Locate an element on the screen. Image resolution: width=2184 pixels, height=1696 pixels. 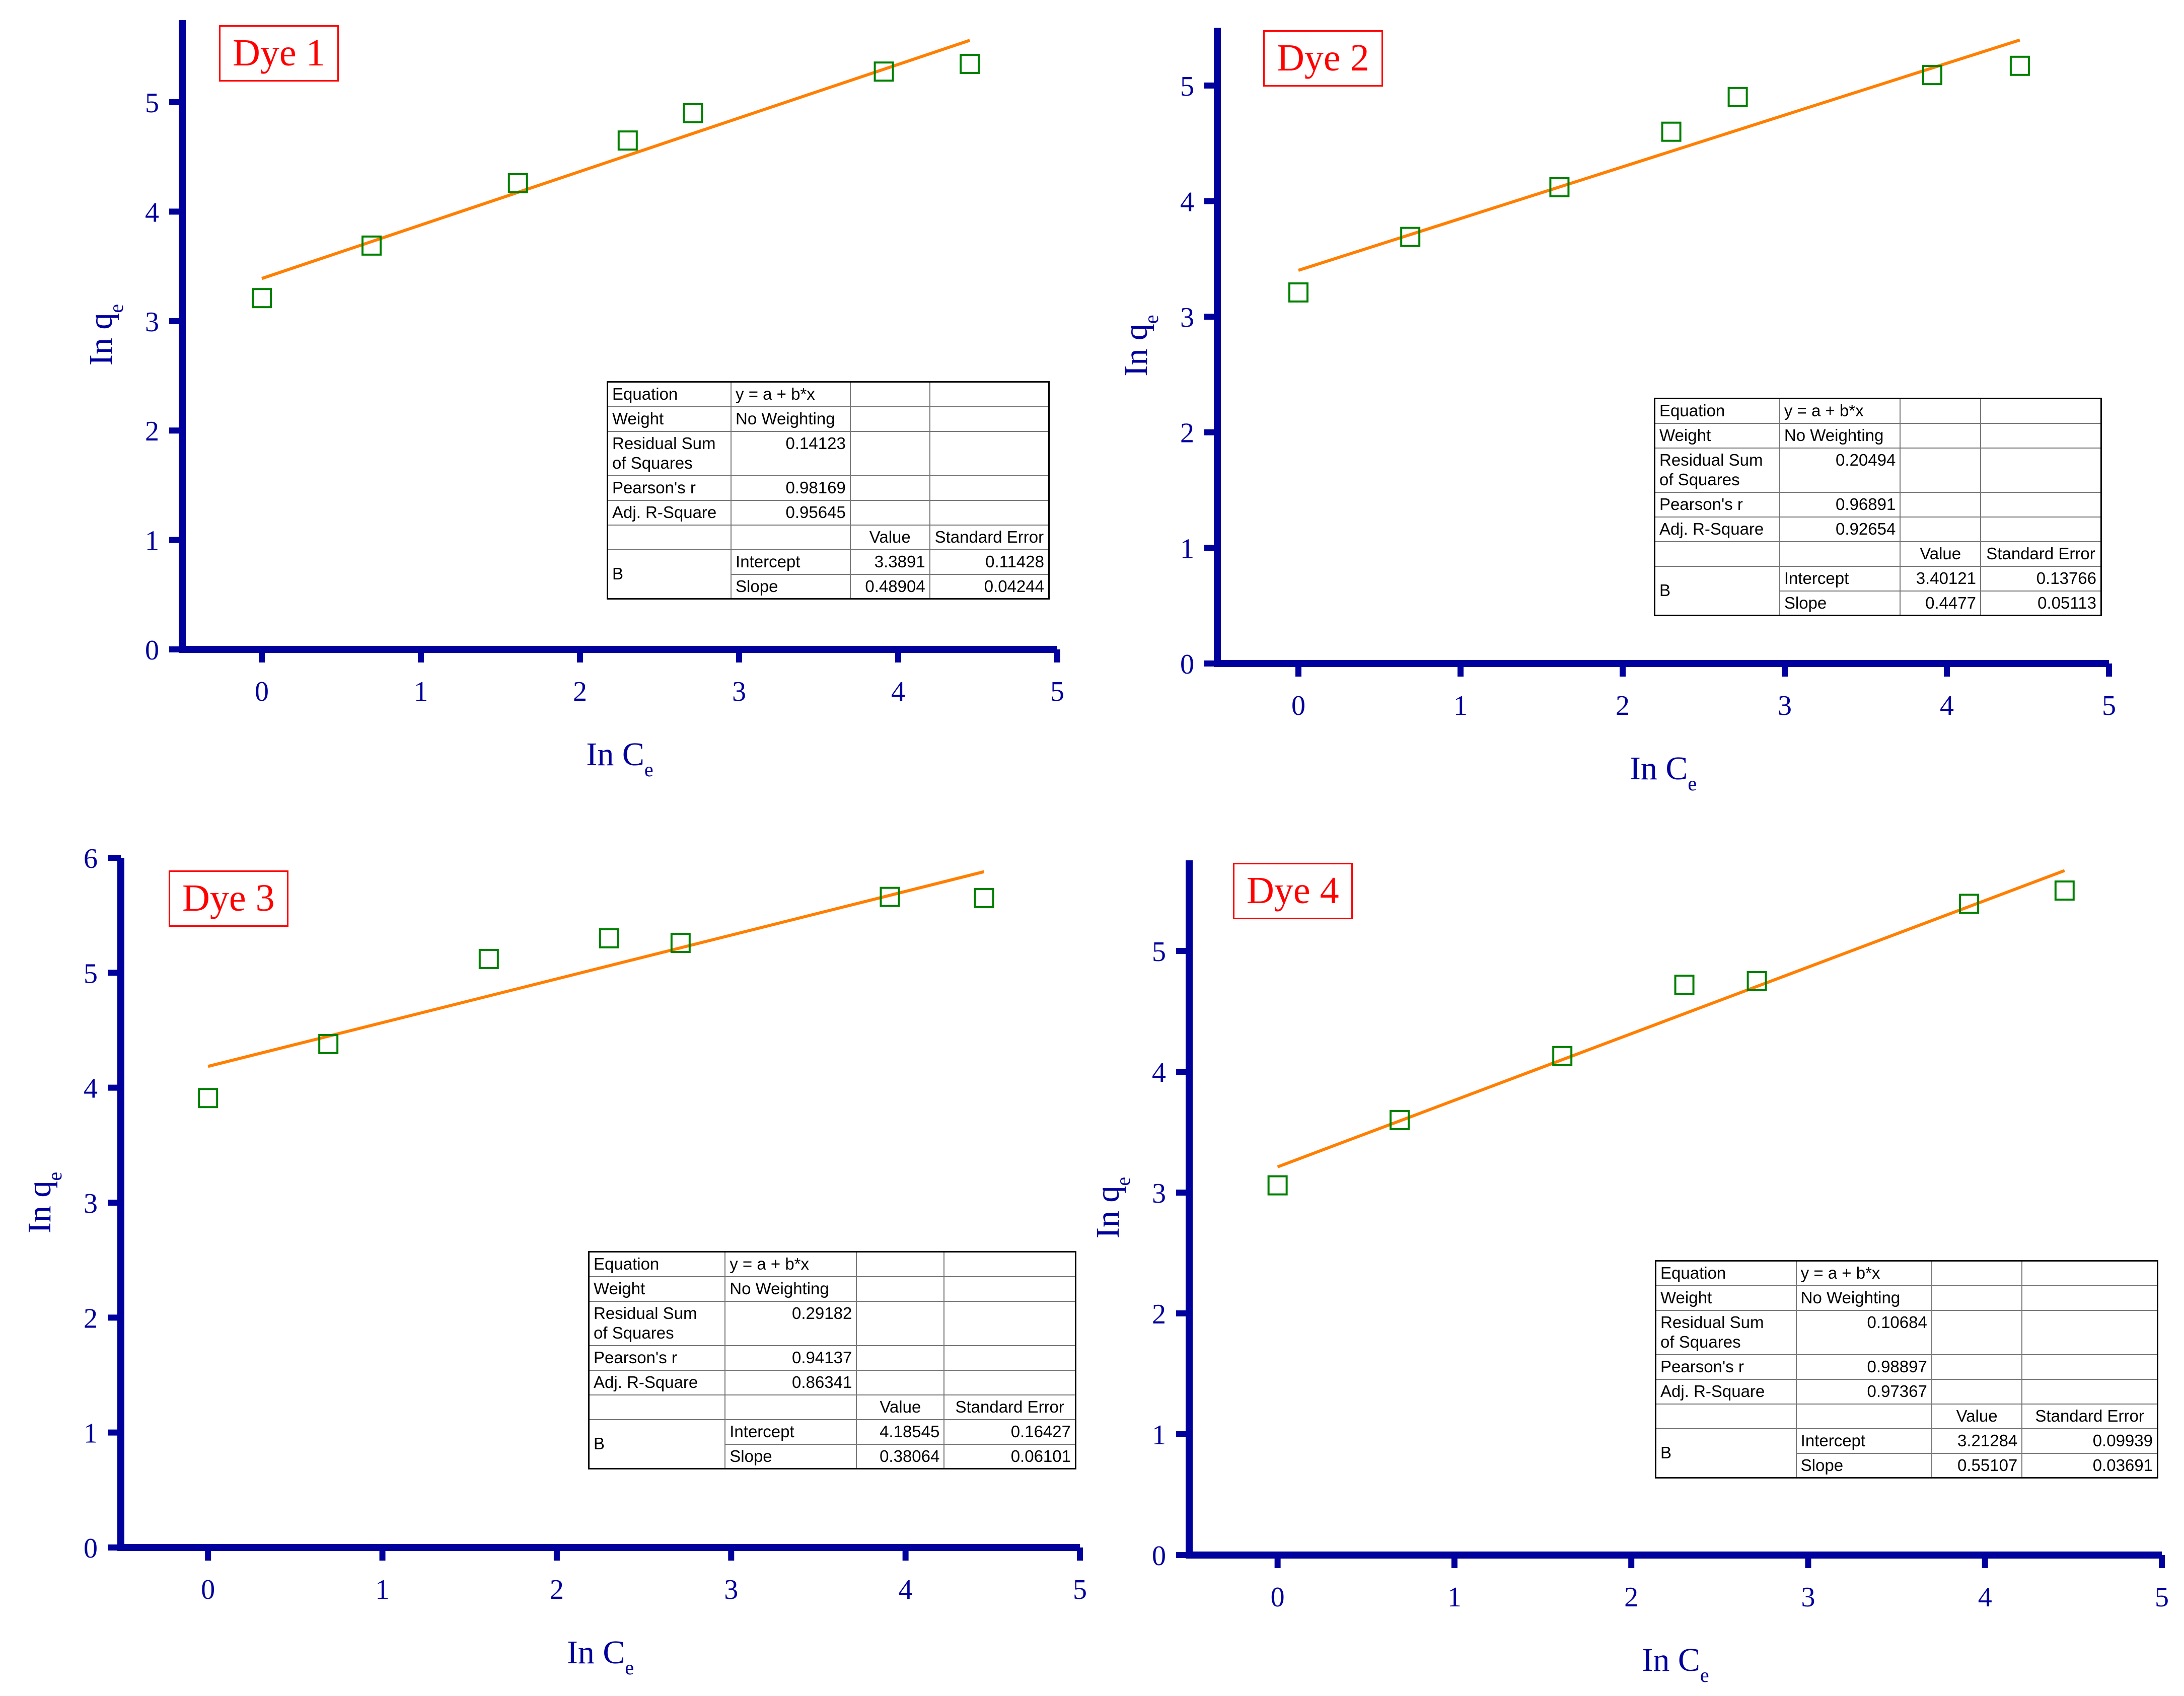
dye-label: Dye 1 is located at coordinates (279, 53).